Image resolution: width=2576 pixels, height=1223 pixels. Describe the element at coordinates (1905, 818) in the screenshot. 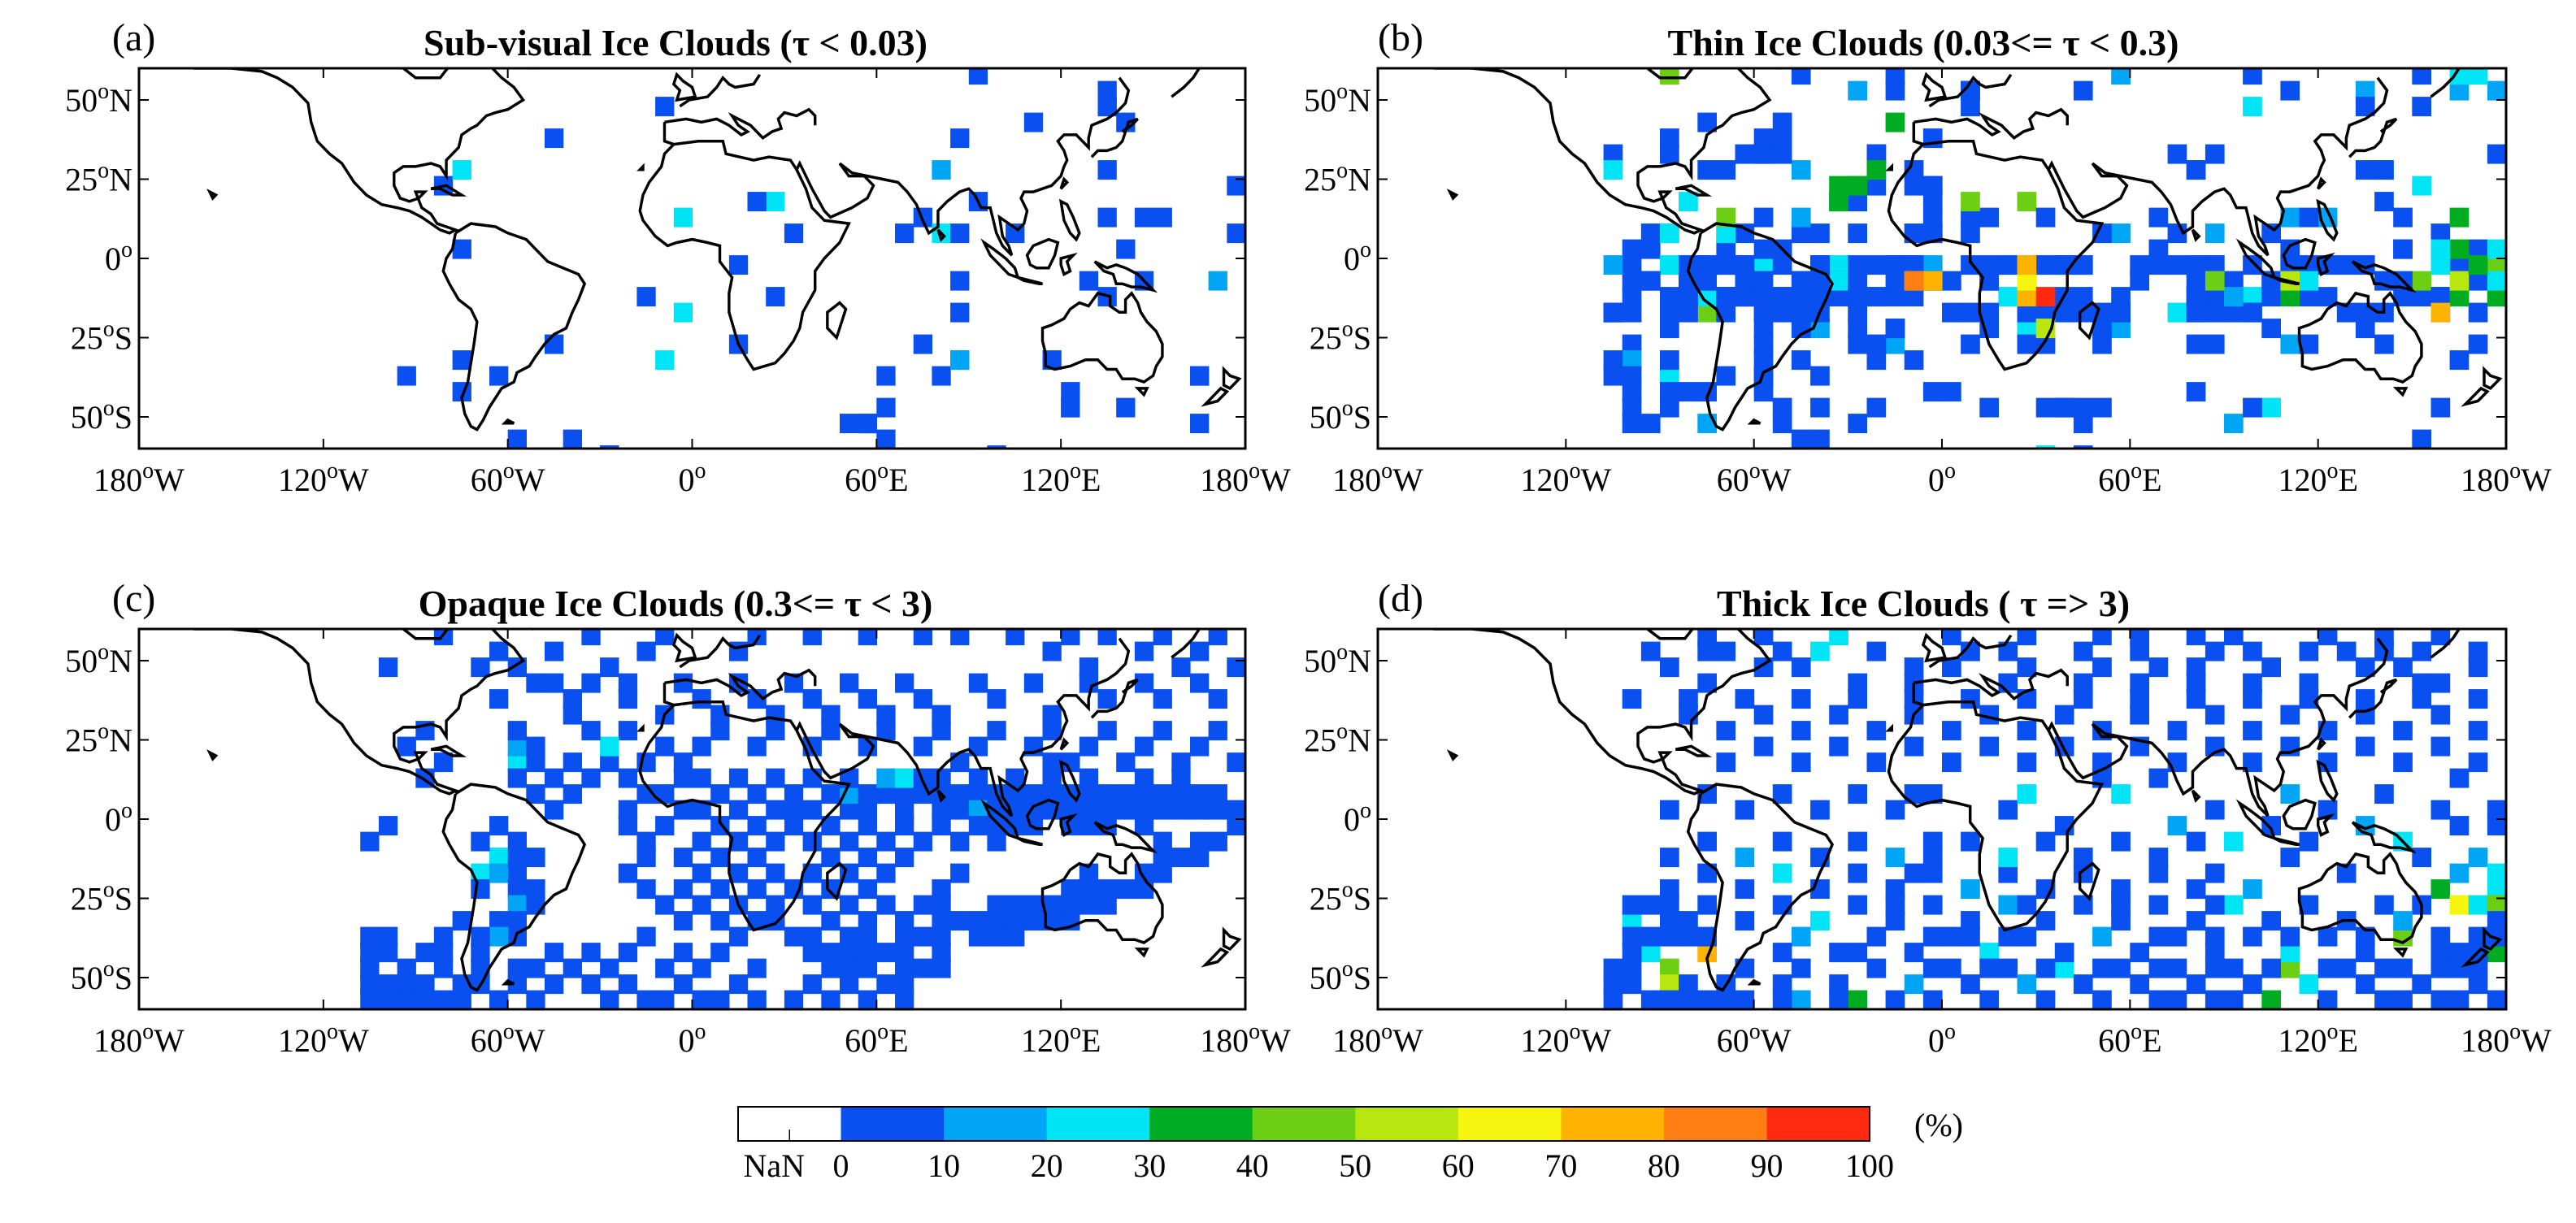

I see `y-axis: 50oN 25oN 0o 25oS 50oS` at that location.